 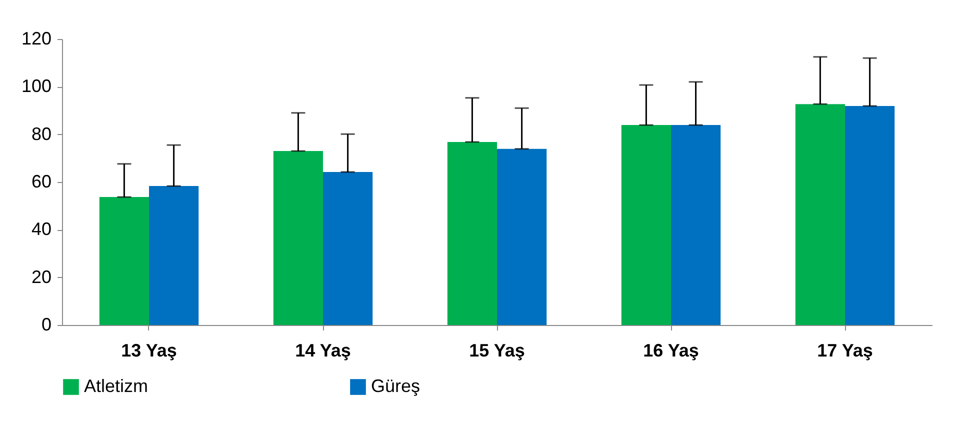 I want to click on legend-label: Atletizm, so click(x=116, y=386).